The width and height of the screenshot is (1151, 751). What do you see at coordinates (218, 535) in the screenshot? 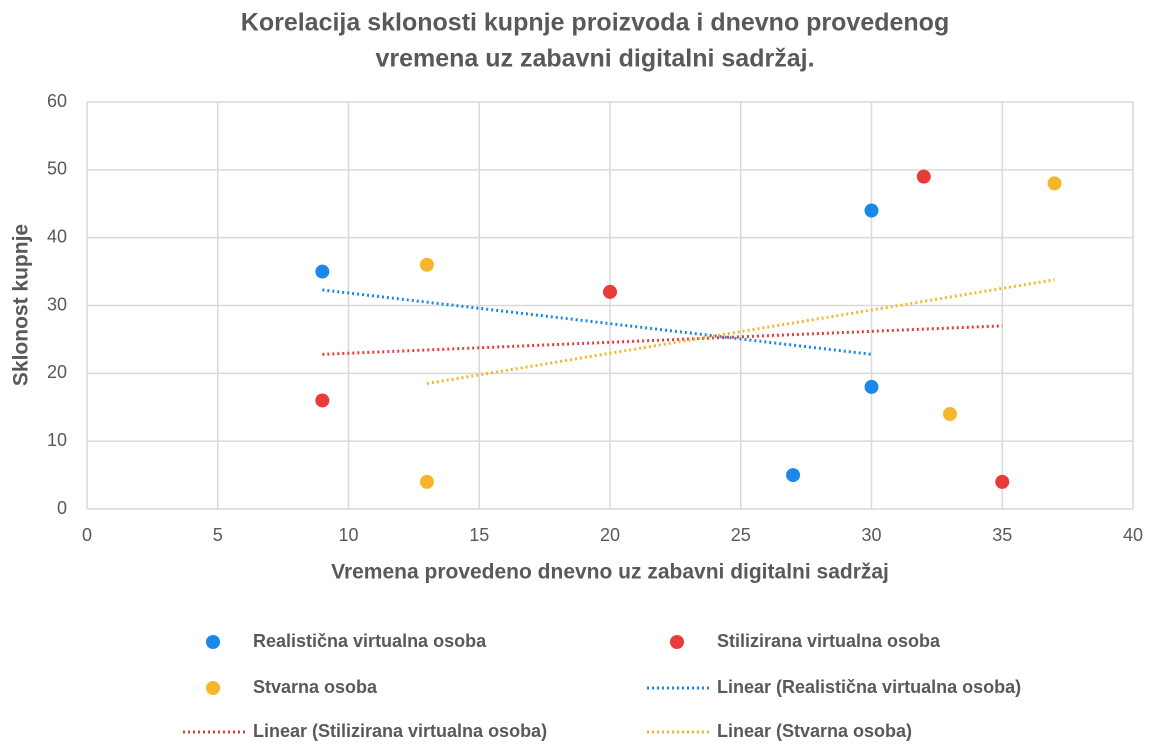
I see `x-tick-label: 5` at bounding box center [218, 535].